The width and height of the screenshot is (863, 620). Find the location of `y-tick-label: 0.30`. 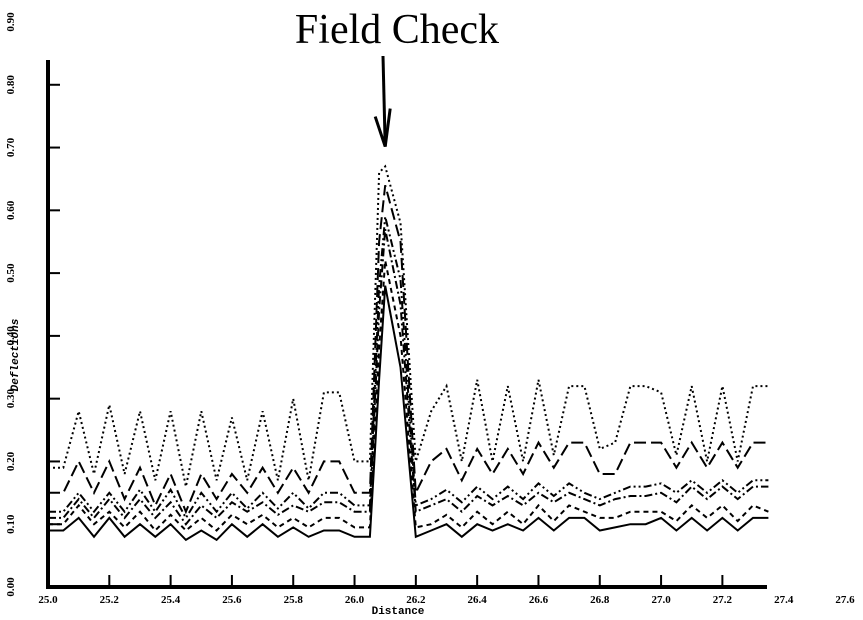

y-tick-label: 0.30 is located at coordinates (11, 399).